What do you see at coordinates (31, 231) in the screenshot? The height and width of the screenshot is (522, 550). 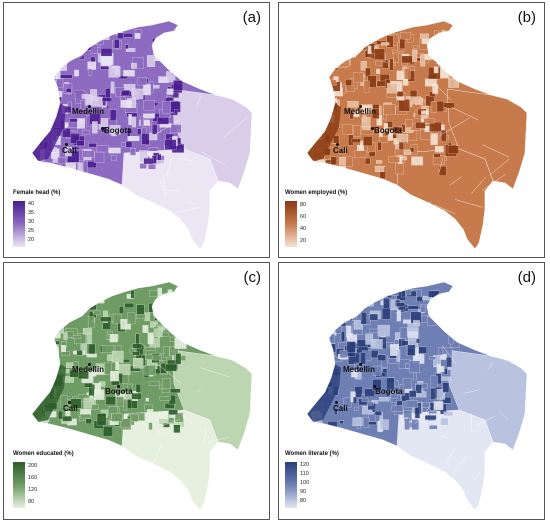 I see `legend-tick: 25` at bounding box center [31, 231].